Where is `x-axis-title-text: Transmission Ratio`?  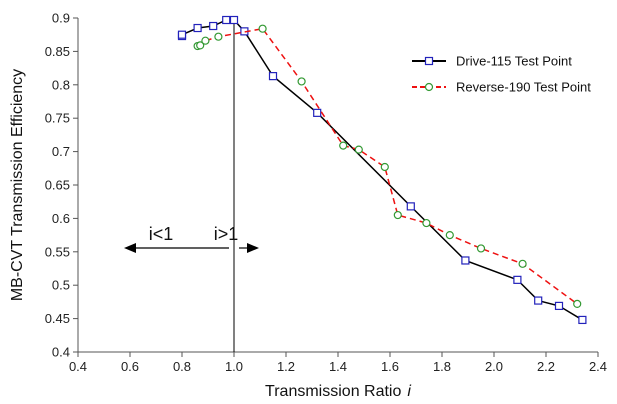 x-axis-title-text: Transmission Ratio is located at coordinates (333, 391).